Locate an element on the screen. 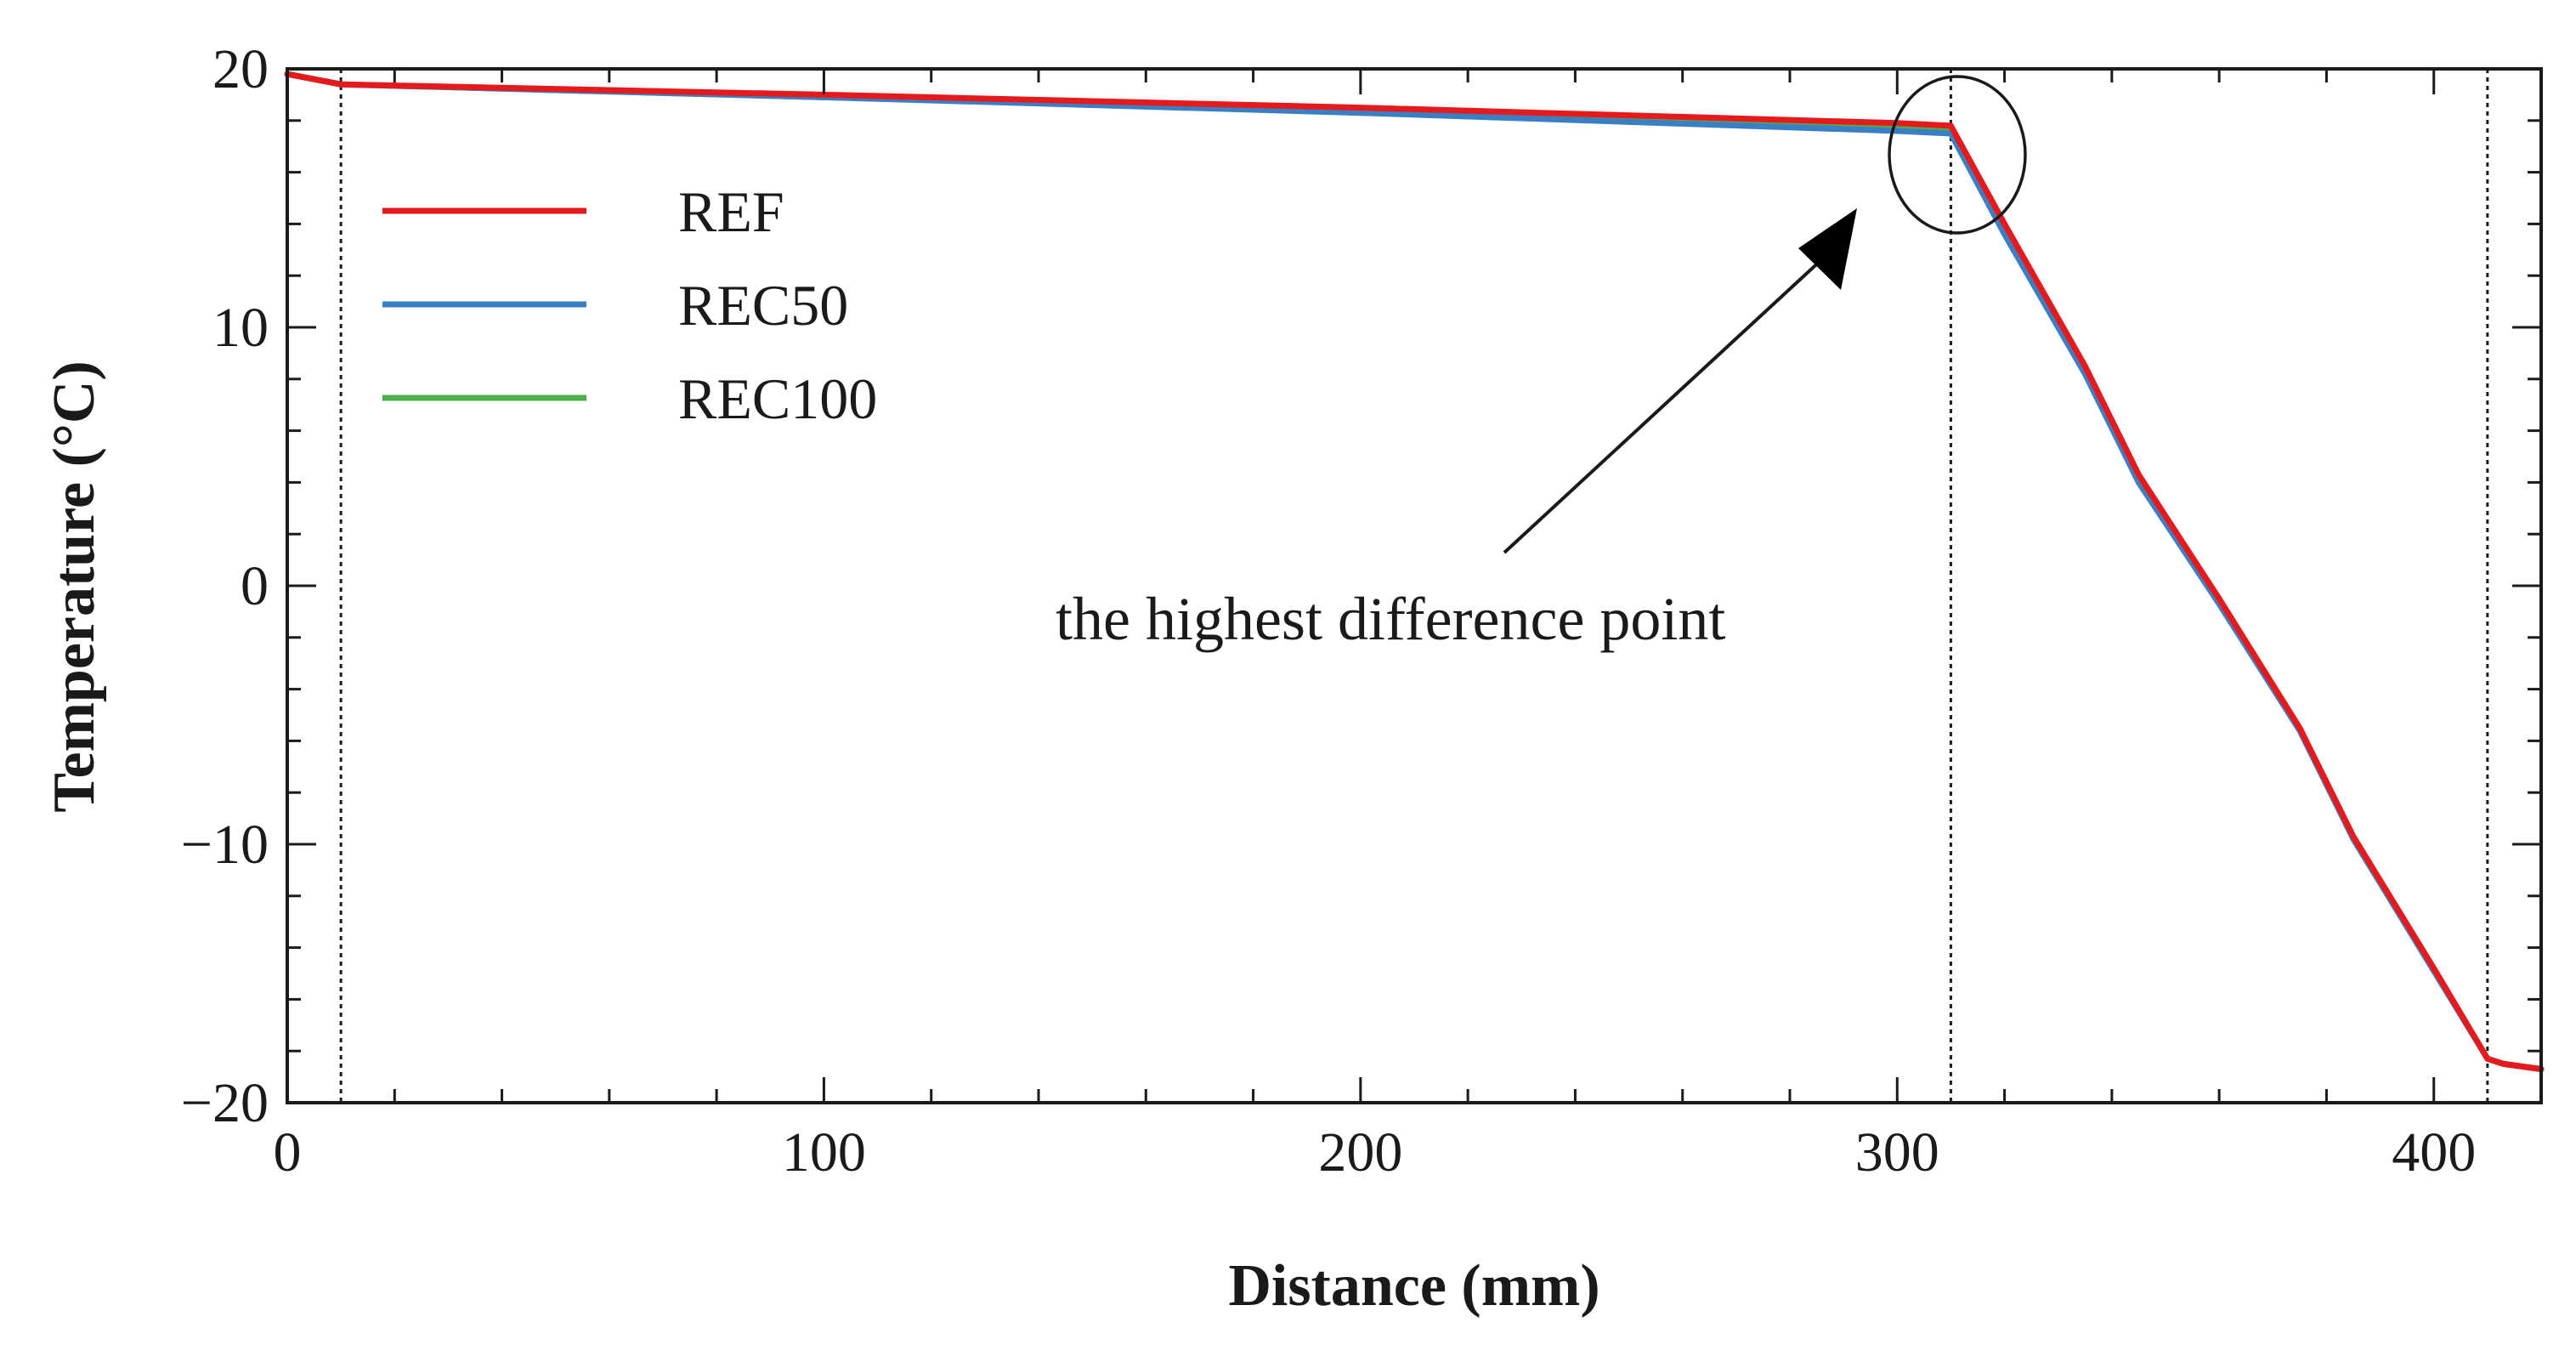 The height and width of the screenshot is (1345, 2576). x-tick-label: 400 is located at coordinates (2434, 1152).